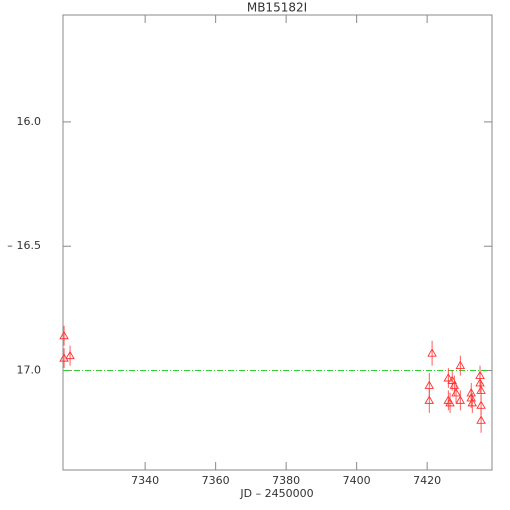 This screenshot has width=510, height=510. I want to click on x-tick-label: 7340, so click(145, 480).